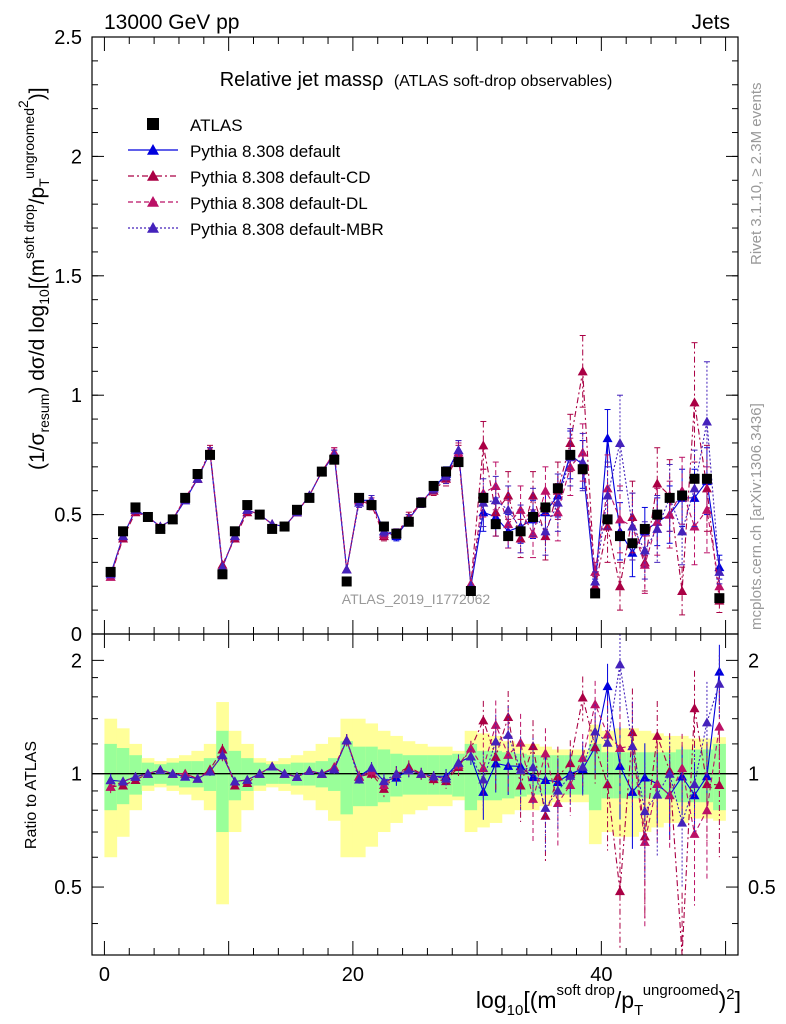 This screenshot has width=786, height=1024. Describe the element at coordinates (415, 504) in the screenshot. I see `series-3-line` at that location.